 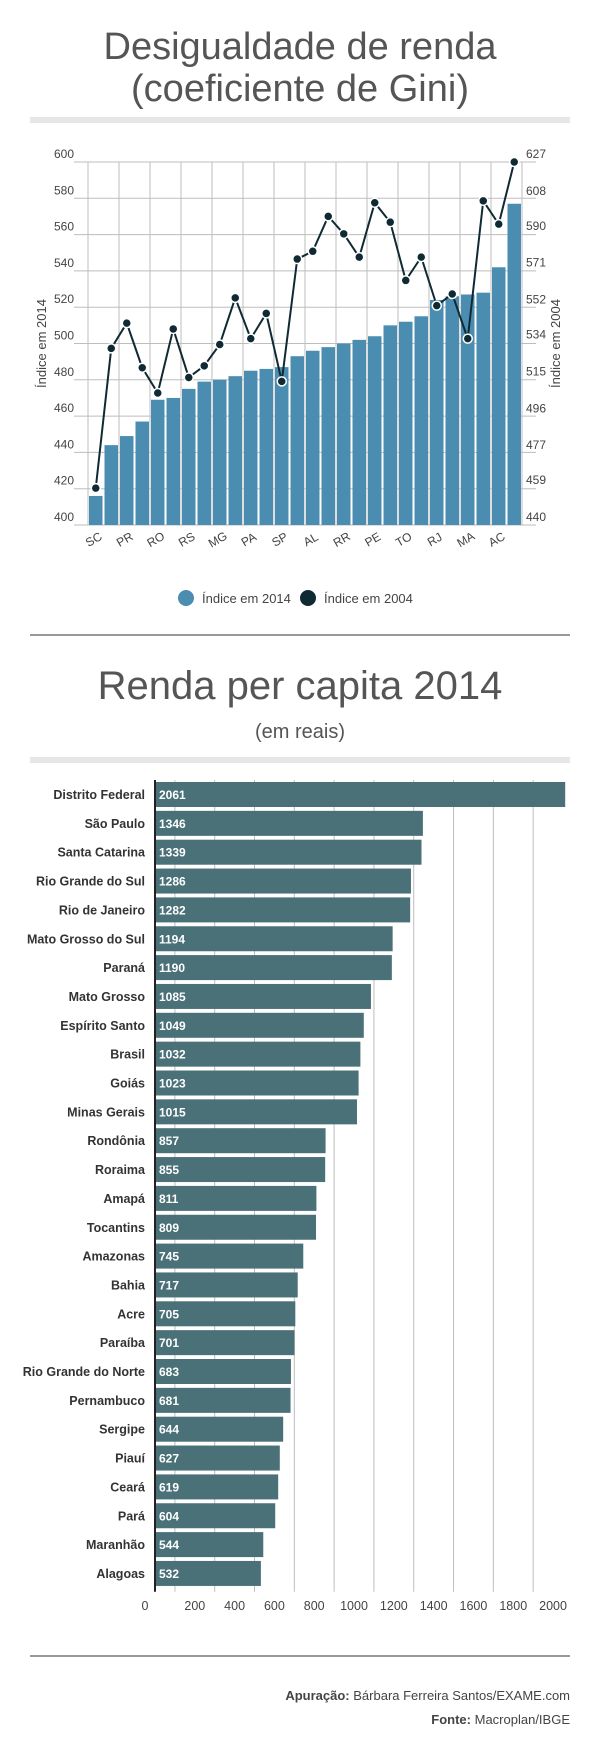 What do you see at coordinates (169, 1285) in the screenshot?
I see `income-value-label: 717` at bounding box center [169, 1285].